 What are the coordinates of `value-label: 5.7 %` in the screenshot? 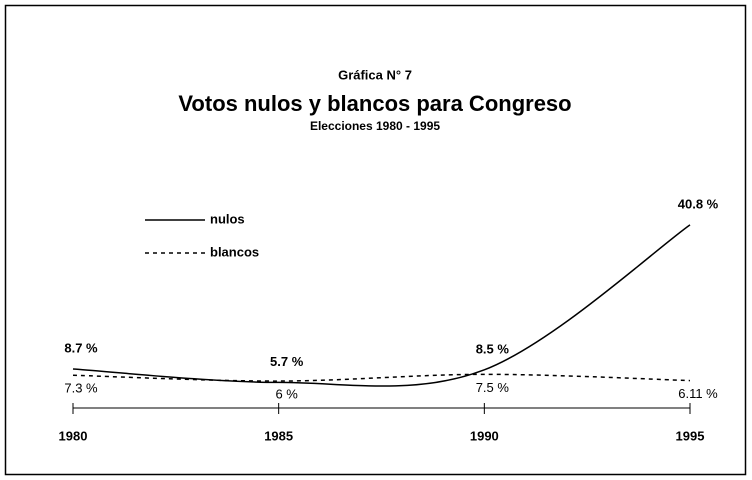 It's located at (287, 361).